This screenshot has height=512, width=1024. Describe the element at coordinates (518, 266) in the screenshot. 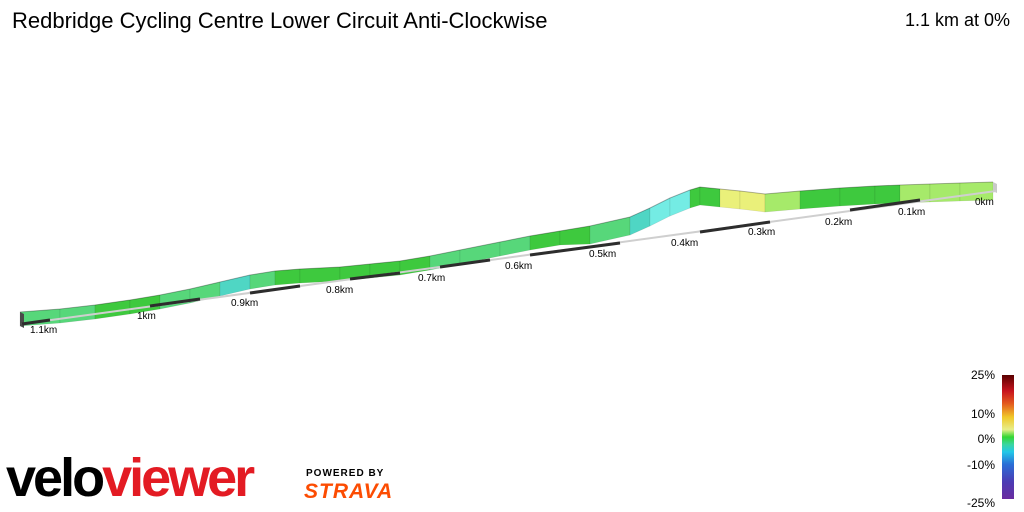

I see `km-label-0.6: 0.6km` at that location.